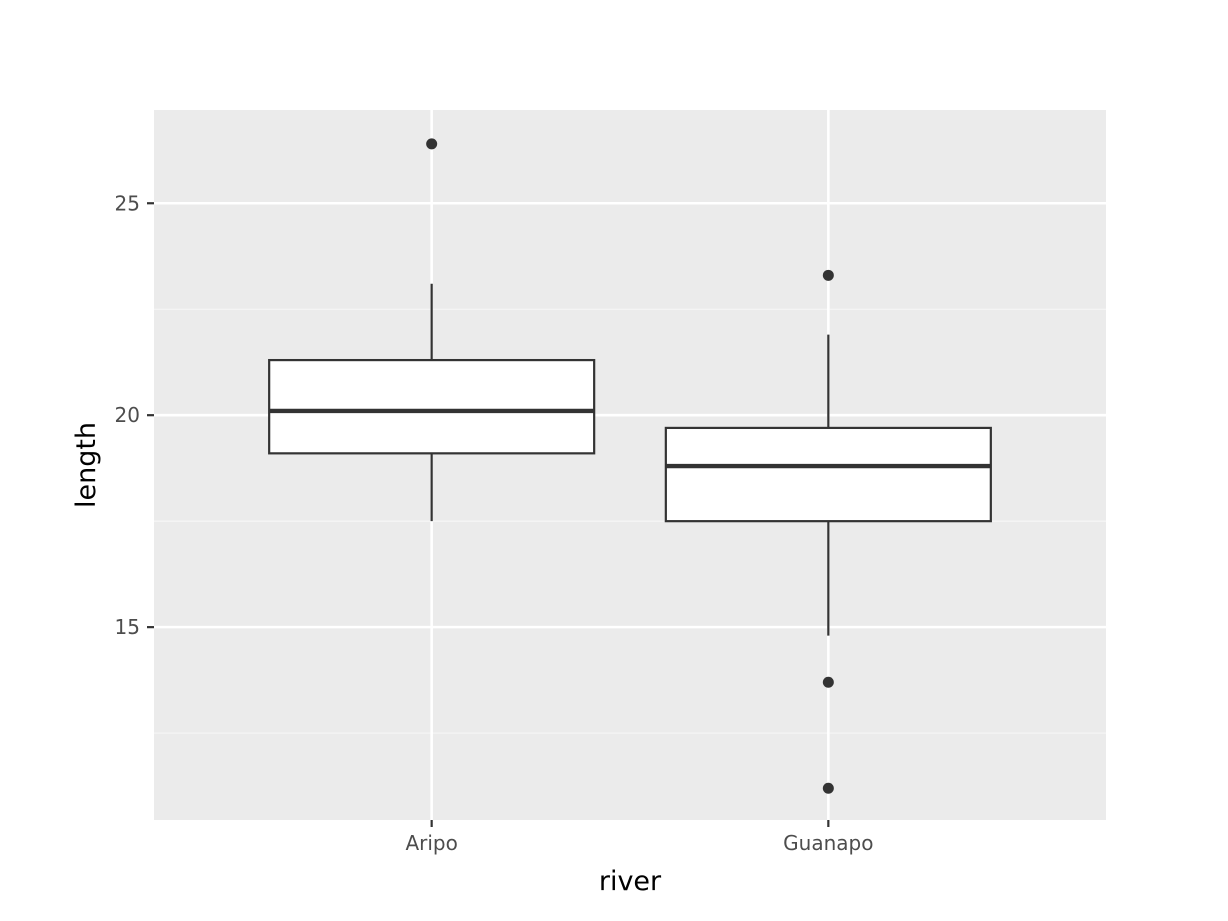 The image size is (1228, 921). Describe the element at coordinates (127, 415) in the screenshot. I see `y-tick-label: 20` at that location.